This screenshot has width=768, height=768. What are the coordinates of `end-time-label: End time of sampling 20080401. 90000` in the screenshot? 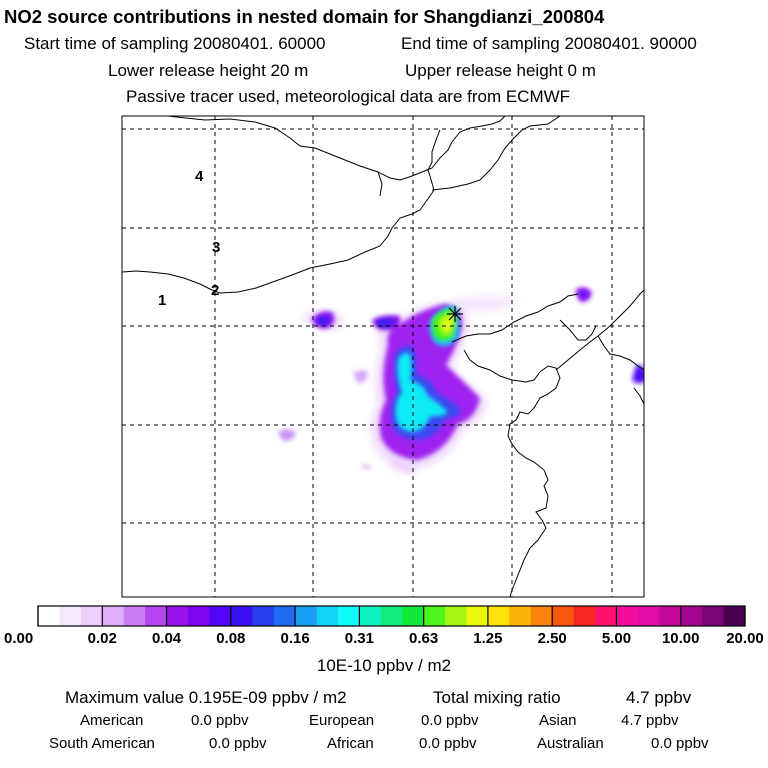 It's located at (549, 43).